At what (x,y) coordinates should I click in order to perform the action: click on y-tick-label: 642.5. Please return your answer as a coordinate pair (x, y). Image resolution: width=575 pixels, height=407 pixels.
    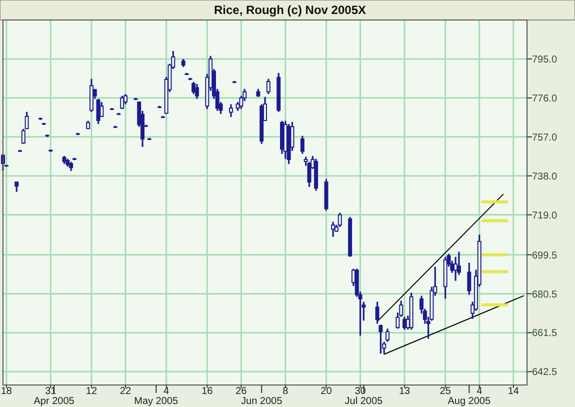
    Looking at the image, I should click on (545, 372).